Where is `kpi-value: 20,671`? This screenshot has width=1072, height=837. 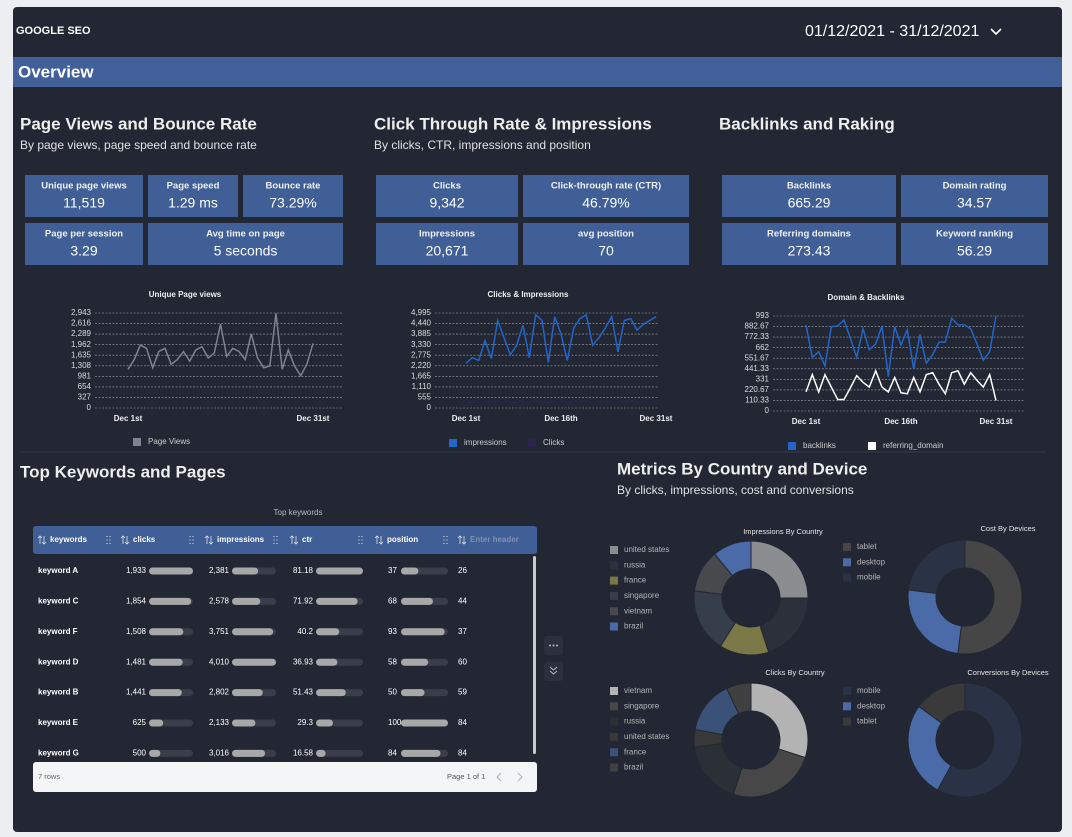 kpi-value: 20,671 is located at coordinates (447, 251).